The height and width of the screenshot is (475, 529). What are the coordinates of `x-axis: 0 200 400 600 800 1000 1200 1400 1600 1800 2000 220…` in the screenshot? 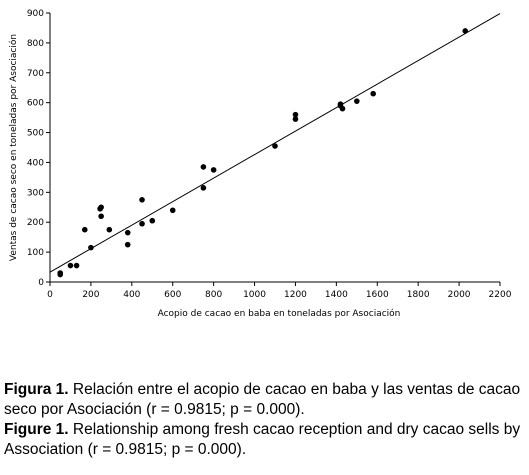 It's located at (279, 290).